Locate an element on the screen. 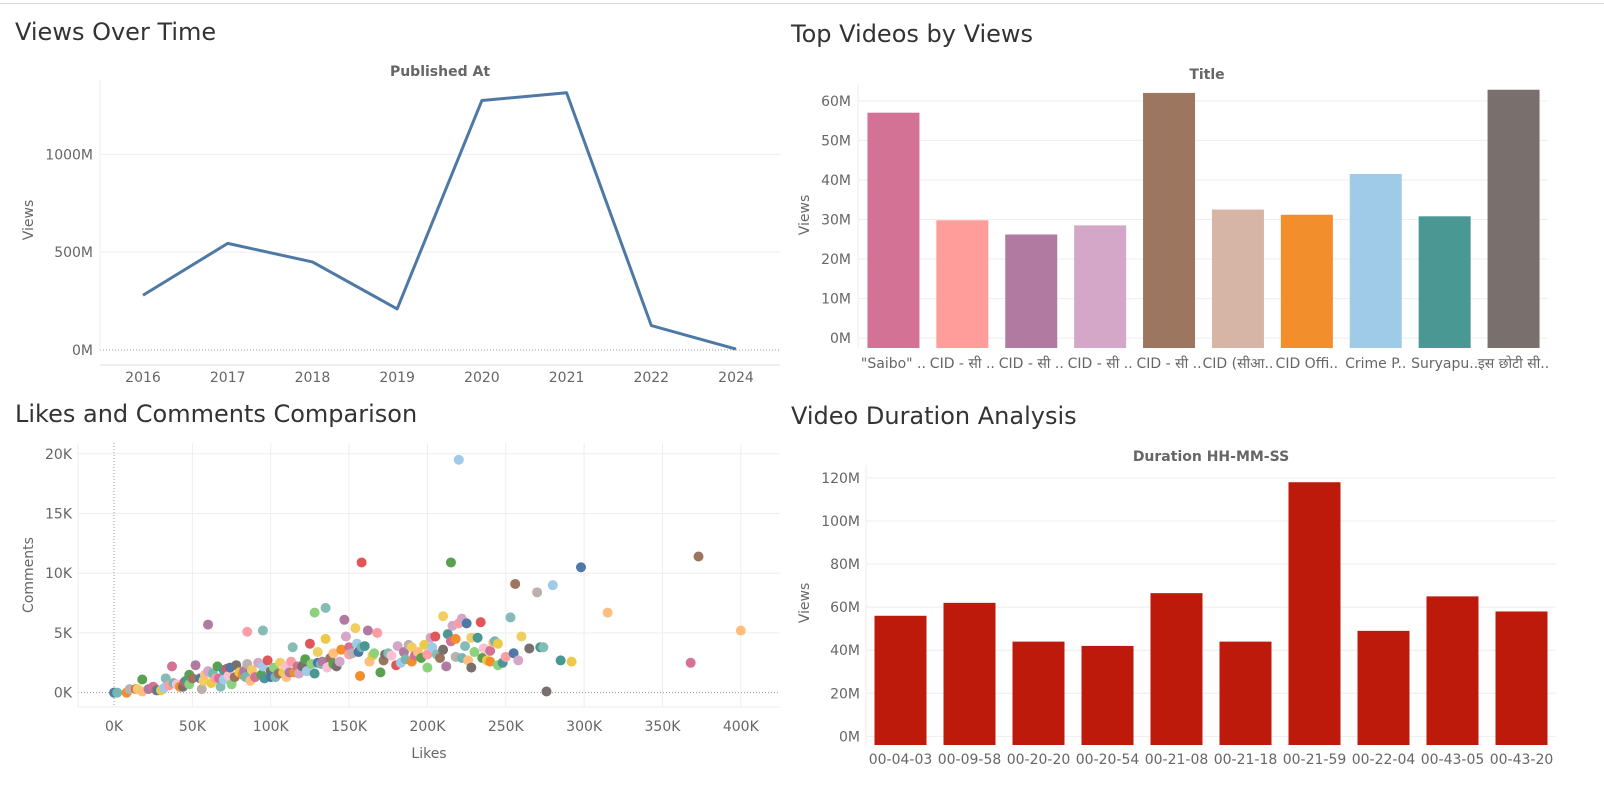 The width and height of the screenshot is (1604, 799). x-tick-label: "Saibo" .. is located at coordinates (893, 364).